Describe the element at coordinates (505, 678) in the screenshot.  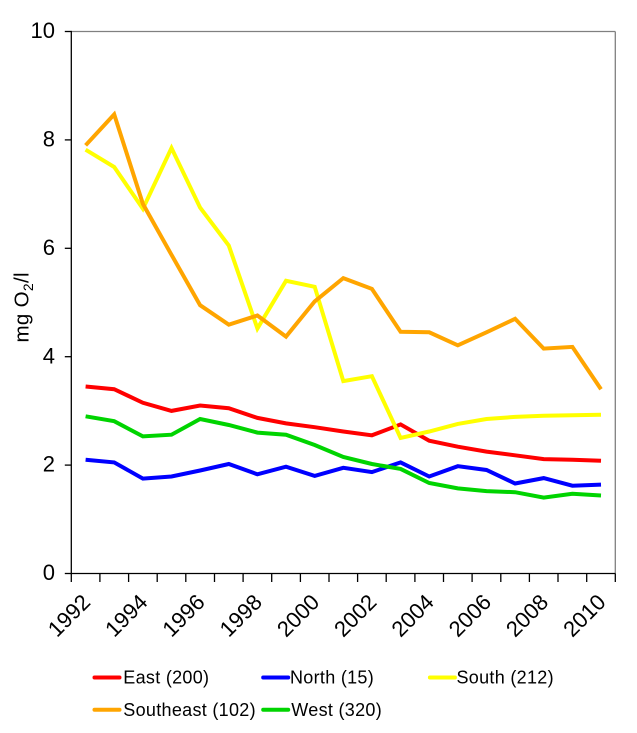
I see `svg-text: South (212)` at that location.